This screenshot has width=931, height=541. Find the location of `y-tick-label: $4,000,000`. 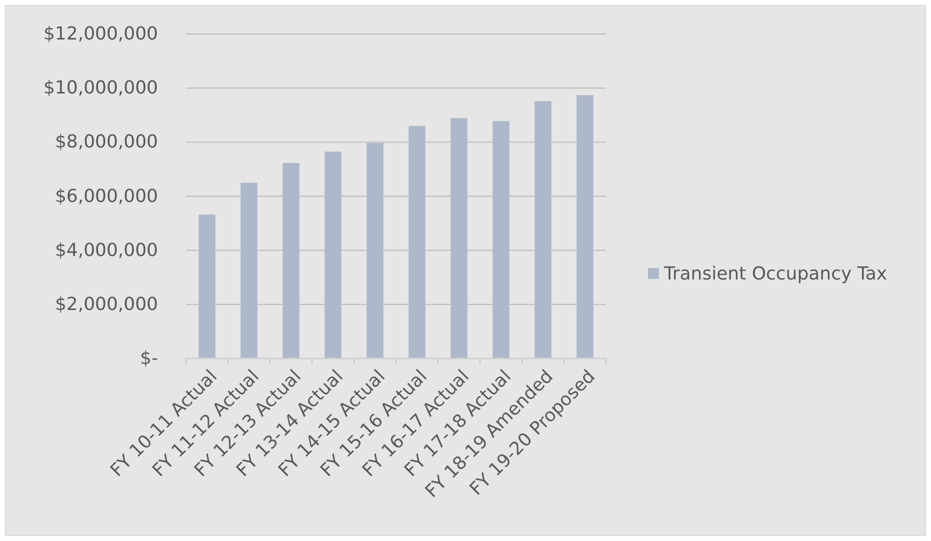

y-tick-label: $4,000,000 is located at coordinates (106, 250).